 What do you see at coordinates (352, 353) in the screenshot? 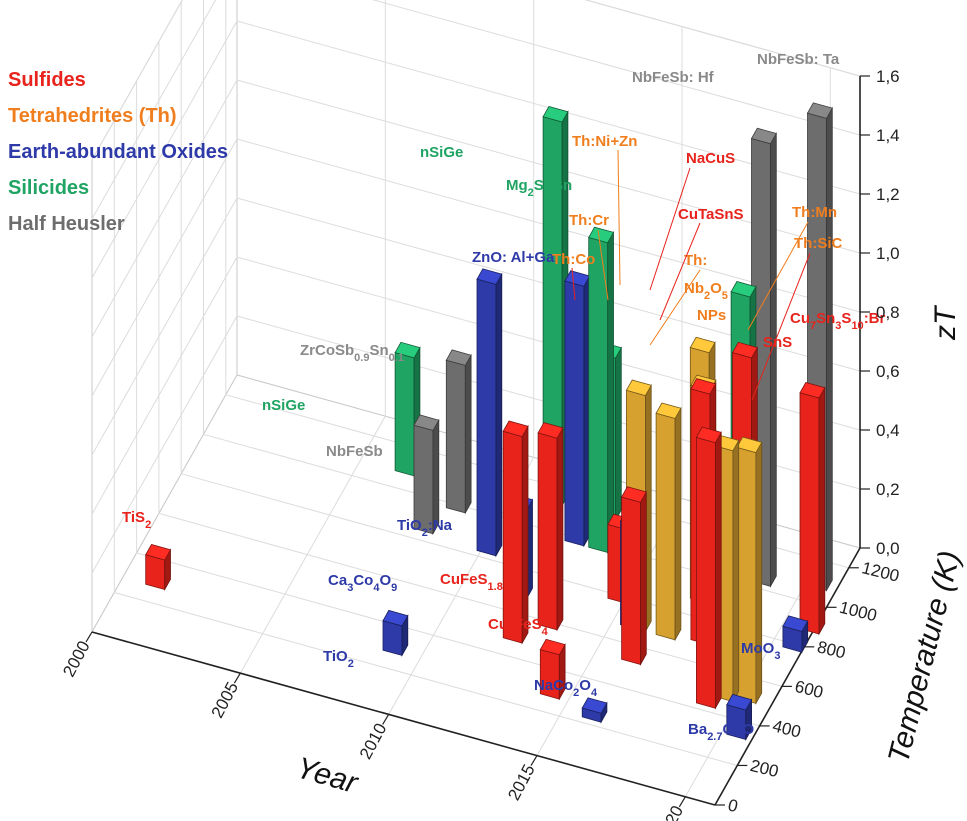
I see `bar-label-3: ZrCoSb0.9Sn0.1` at bounding box center [352, 353].